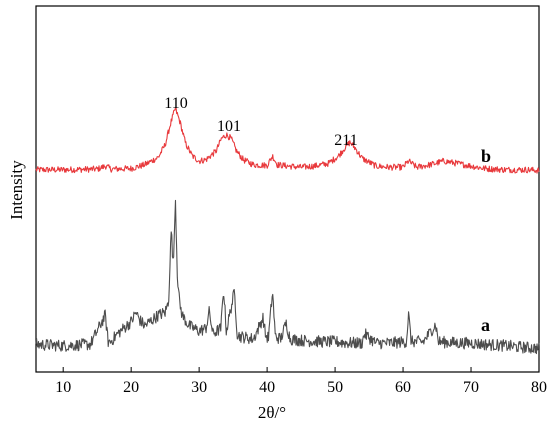  I want to click on x-tick-label: 70, so click(471, 387).